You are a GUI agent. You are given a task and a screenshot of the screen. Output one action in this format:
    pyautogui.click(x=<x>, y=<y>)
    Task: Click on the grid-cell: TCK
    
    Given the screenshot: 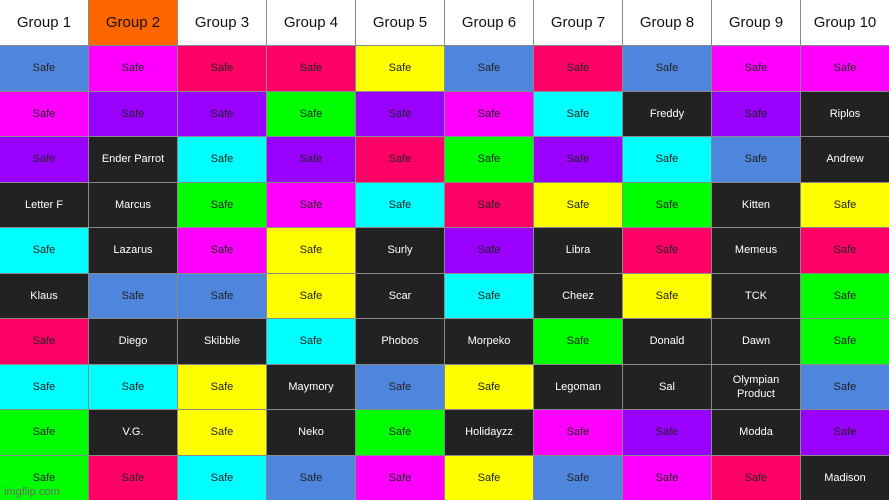 What is the action you would take?
    pyautogui.click(x=756, y=295)
    